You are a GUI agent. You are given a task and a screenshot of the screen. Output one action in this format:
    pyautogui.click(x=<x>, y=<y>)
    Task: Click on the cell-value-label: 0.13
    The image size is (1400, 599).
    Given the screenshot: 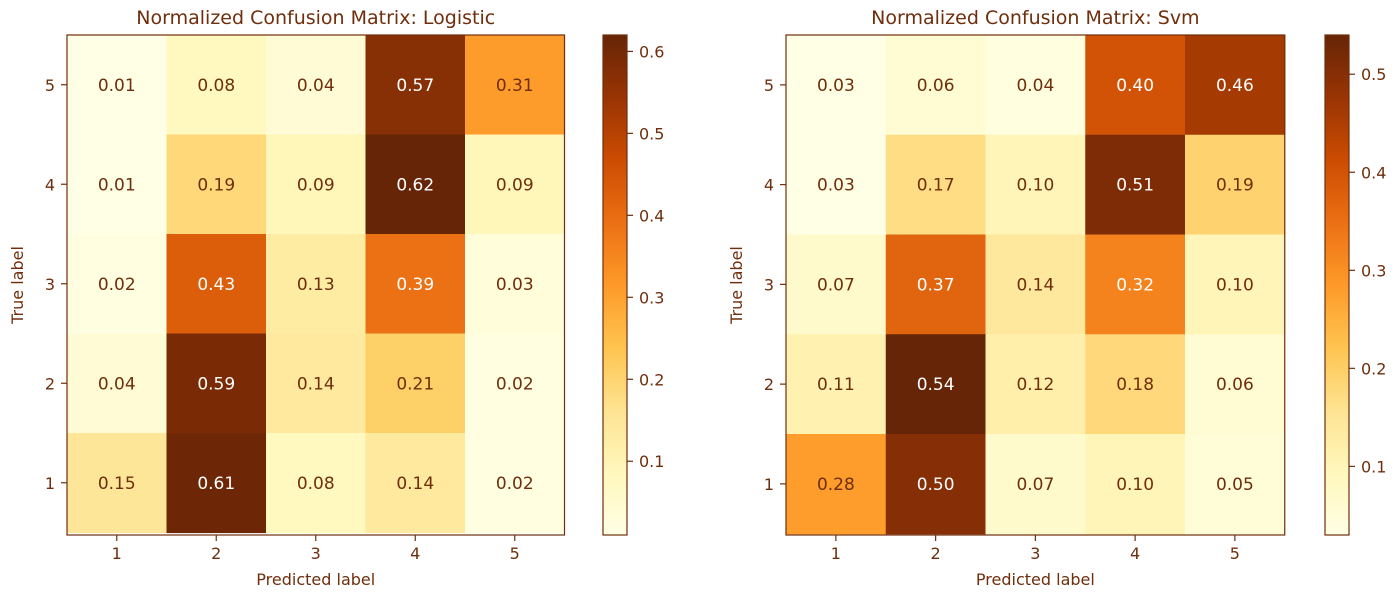 What is the action you would take?
    pyautogui.click(x=316, y=285)
    